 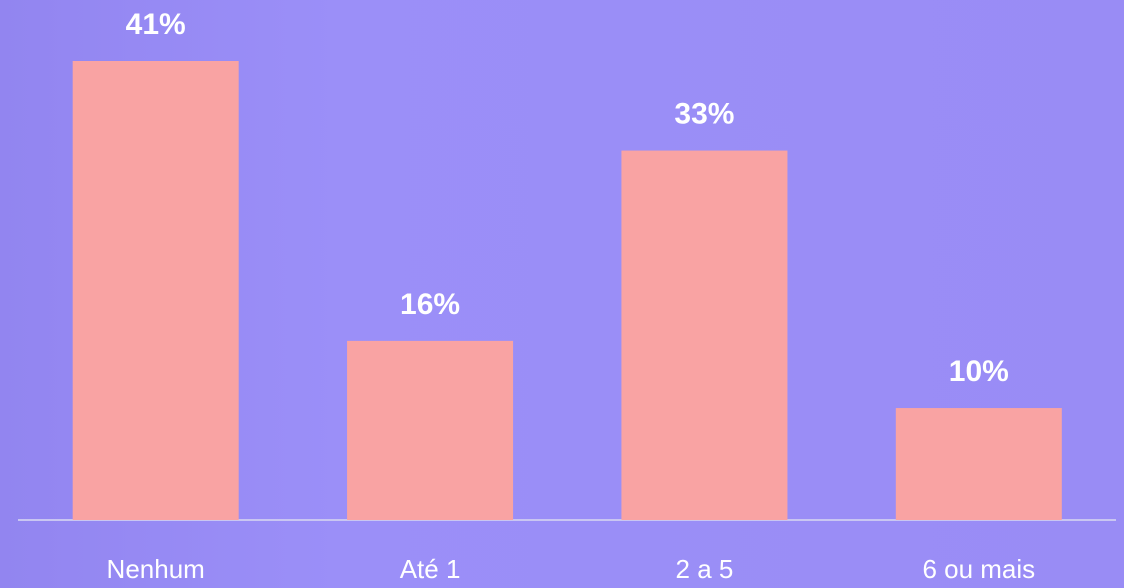 I want to click on category-label: Nenhum, so click(x=156, y=569).